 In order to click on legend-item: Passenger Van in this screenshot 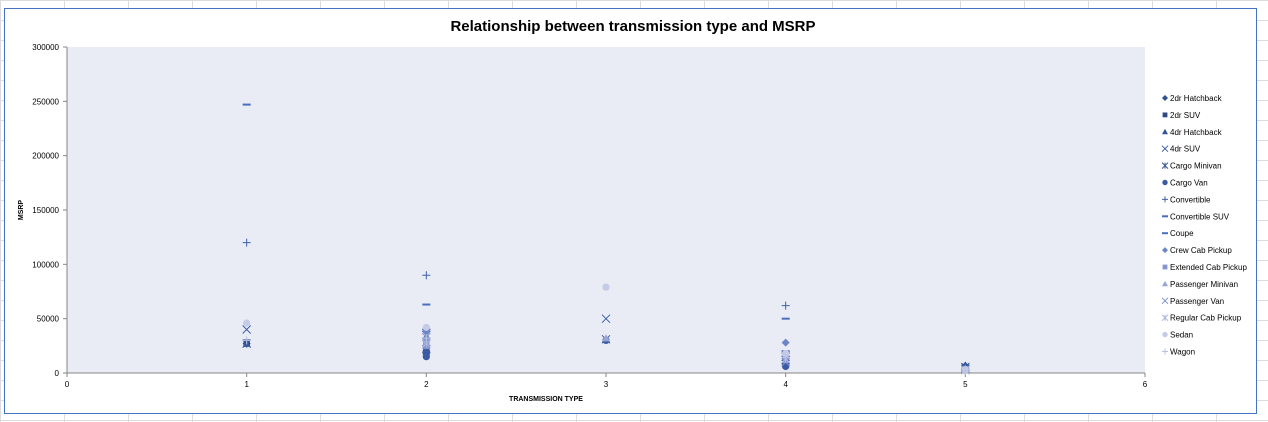, I will do `click(1192, 301)`.